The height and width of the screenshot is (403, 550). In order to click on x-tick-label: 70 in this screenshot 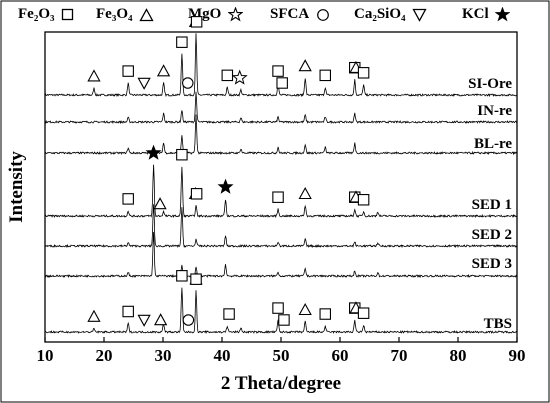, I will do `click(399, 355)`.